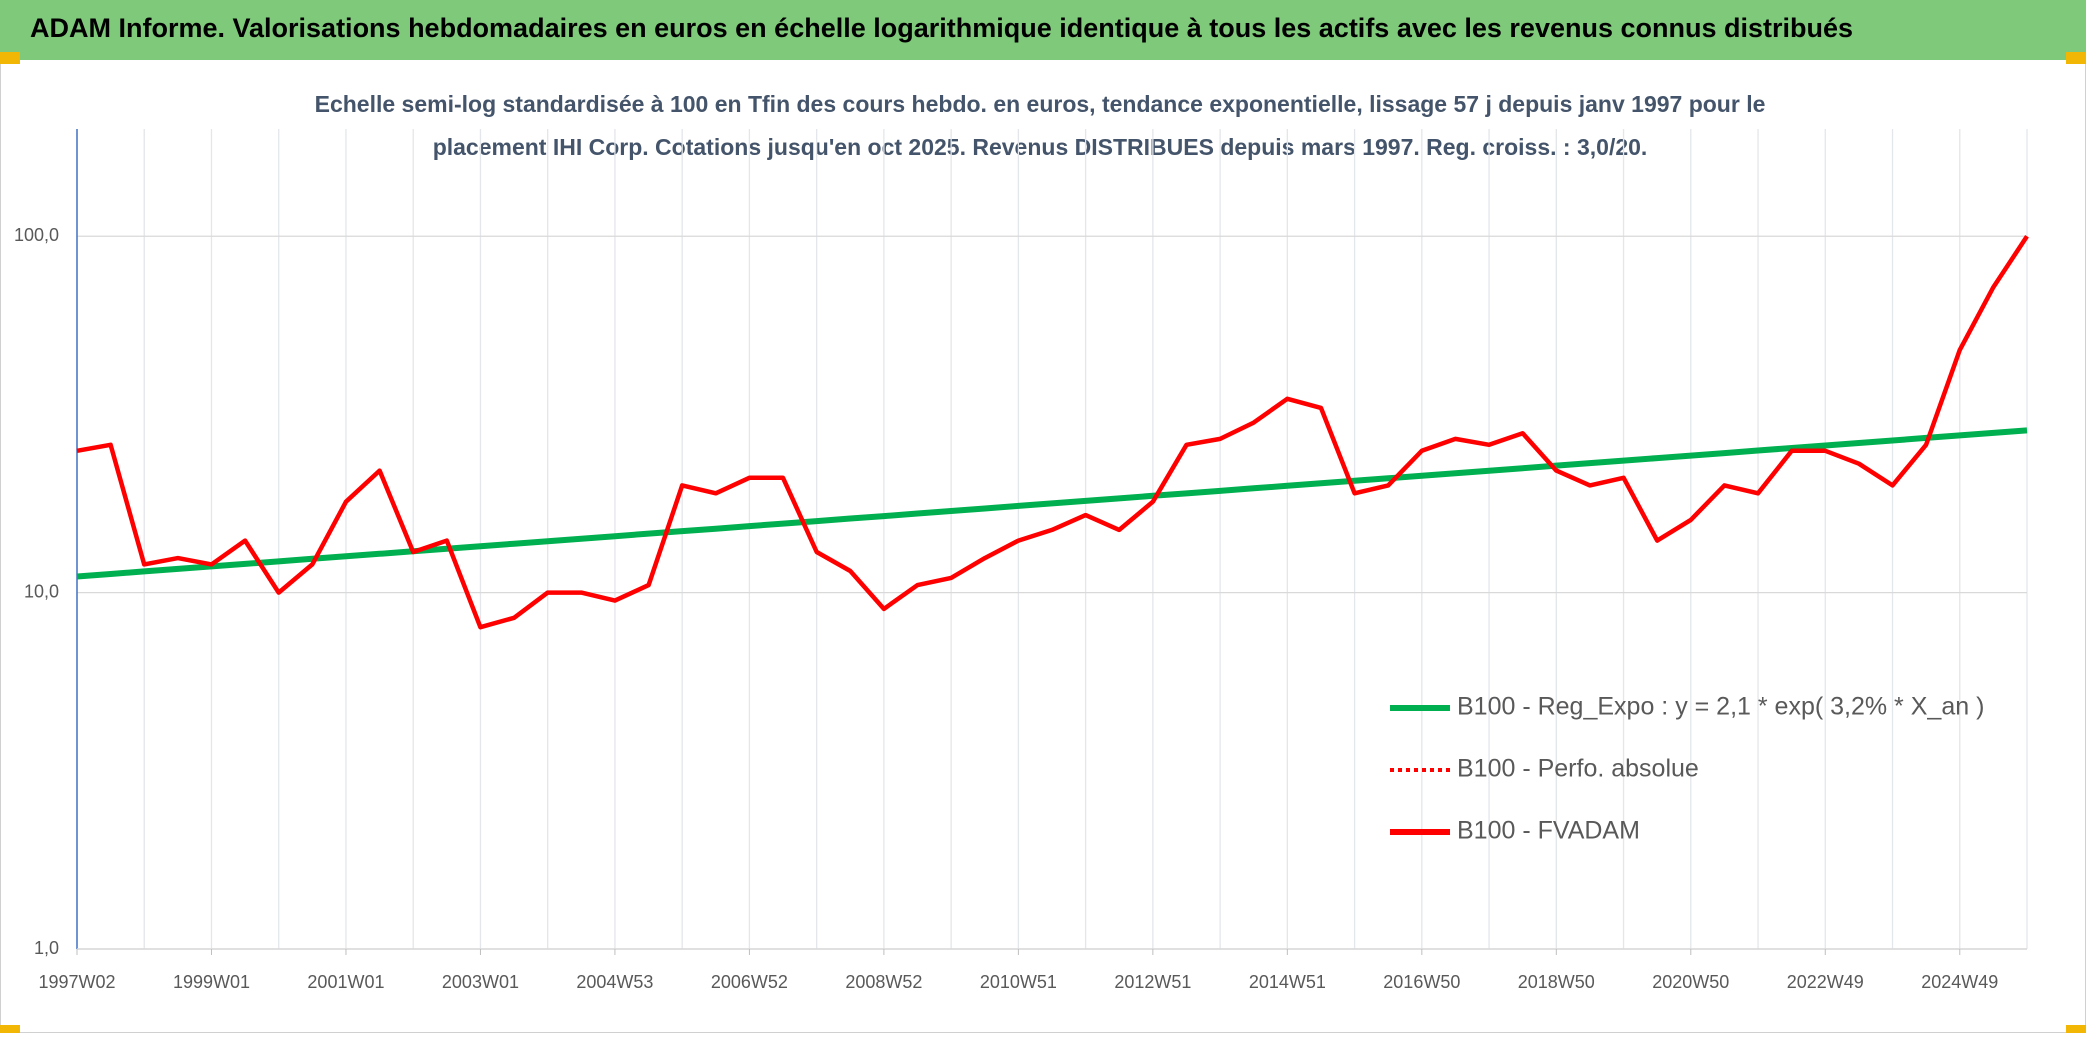 The height and width of the screenshot is (1038, 2086). I want to click on x-tick-label: 2001W01, so click(345, 982).